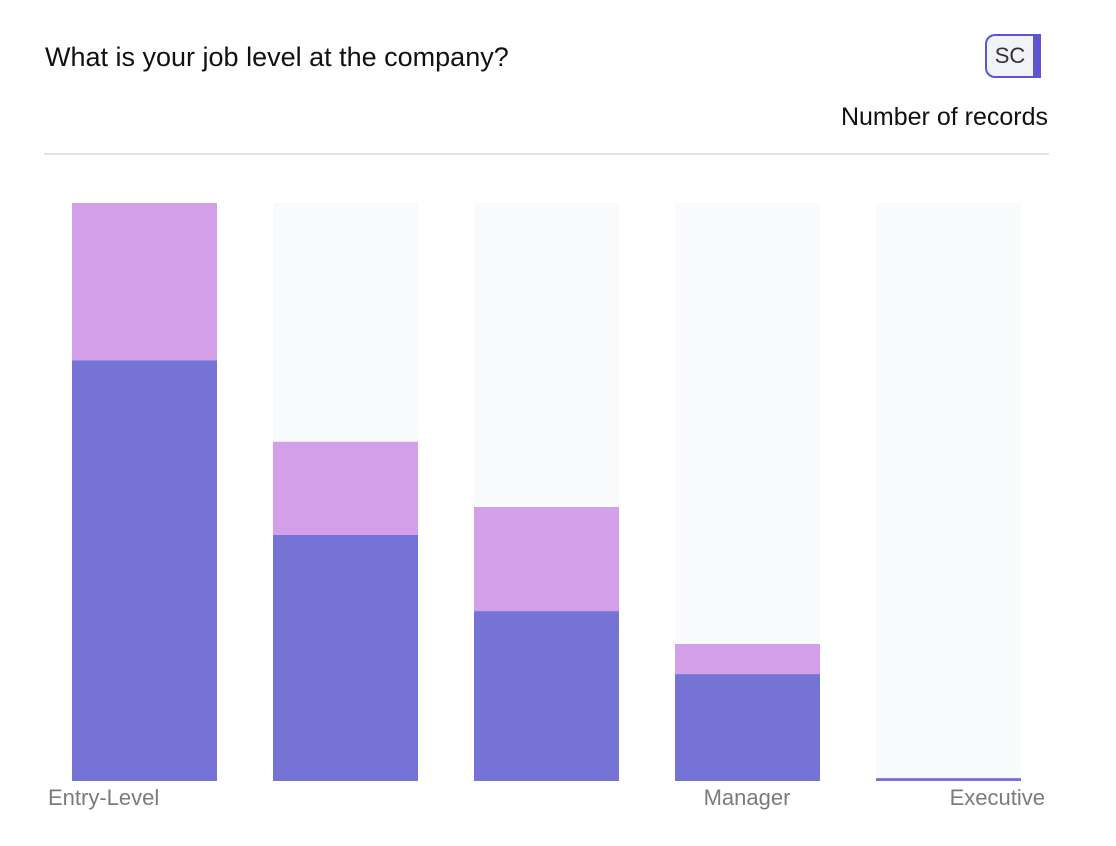 The width and height of the screenshot is (1116, 846). Describe the element at coordinates (277, 57) in the screenshot. I see `chart-title: What is your job level at the company?` at that location.